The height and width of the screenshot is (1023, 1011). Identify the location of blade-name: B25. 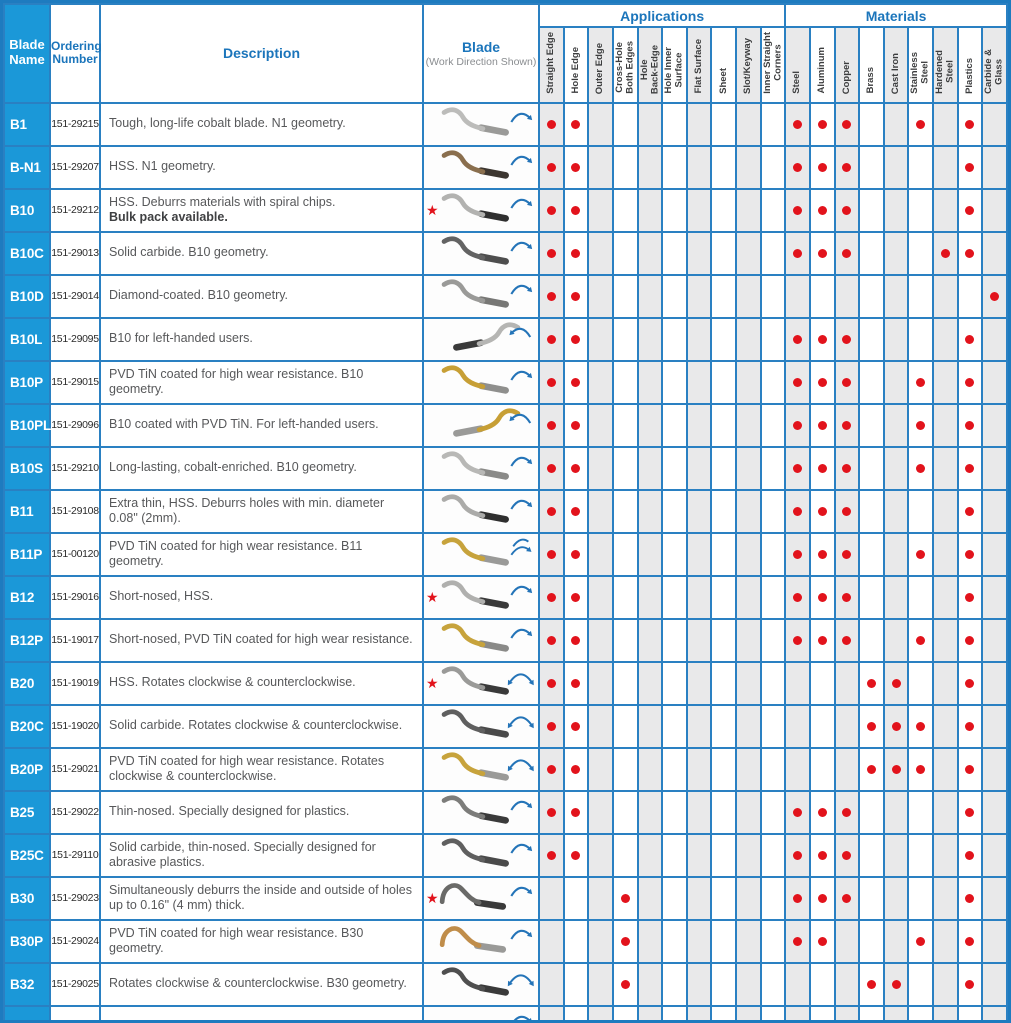
(27, 812).